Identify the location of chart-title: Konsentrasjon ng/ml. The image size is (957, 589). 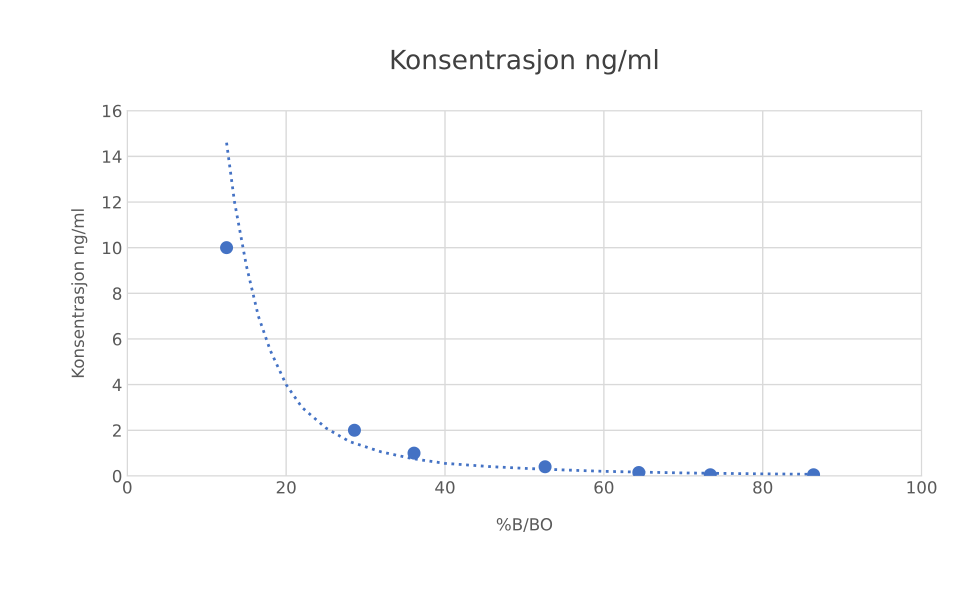
(525, 62).